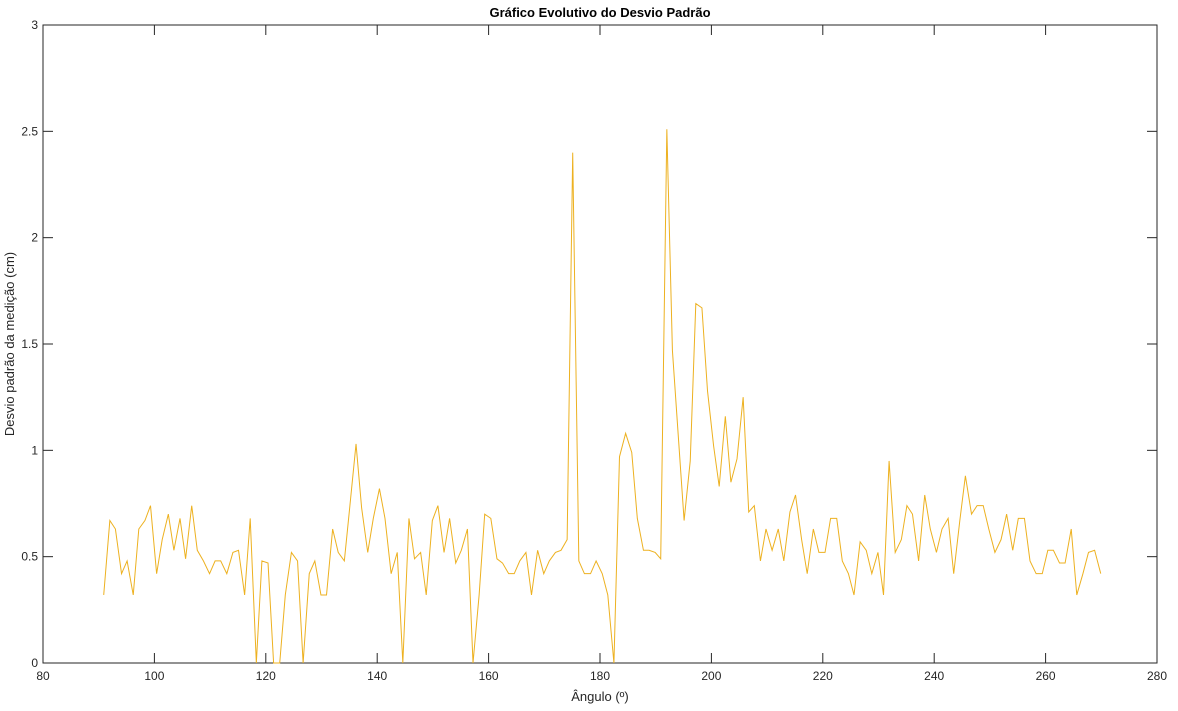  I want to click on y-tick-label: 1, so click(34, 450).